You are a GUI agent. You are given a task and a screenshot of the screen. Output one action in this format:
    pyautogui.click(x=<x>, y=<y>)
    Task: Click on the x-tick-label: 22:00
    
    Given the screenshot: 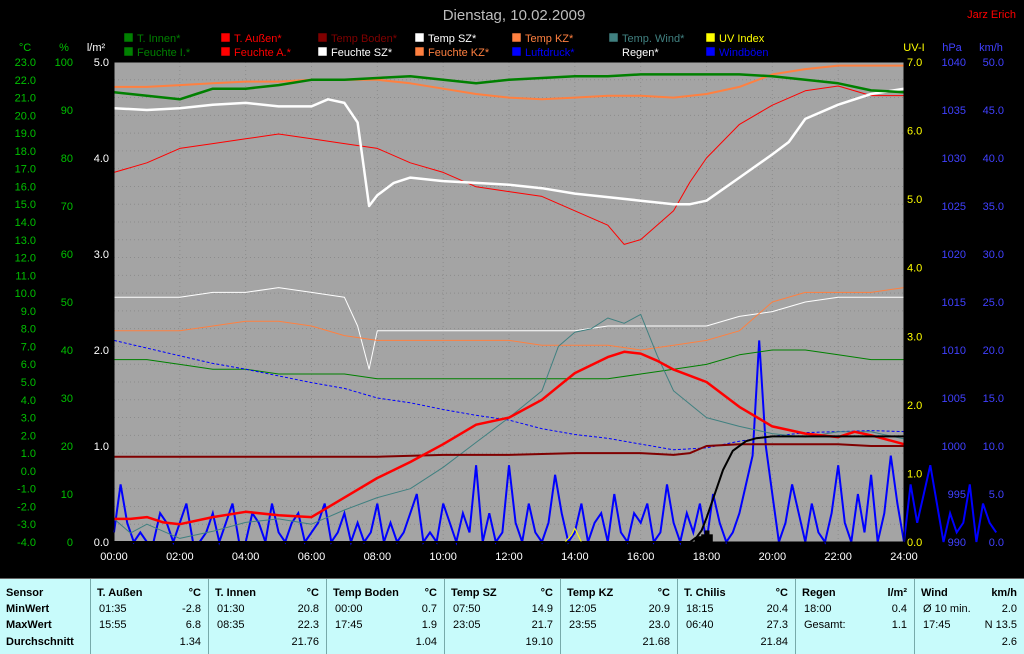 What is the action you would take?
    pyautogui.click(x=838, y=557)
    